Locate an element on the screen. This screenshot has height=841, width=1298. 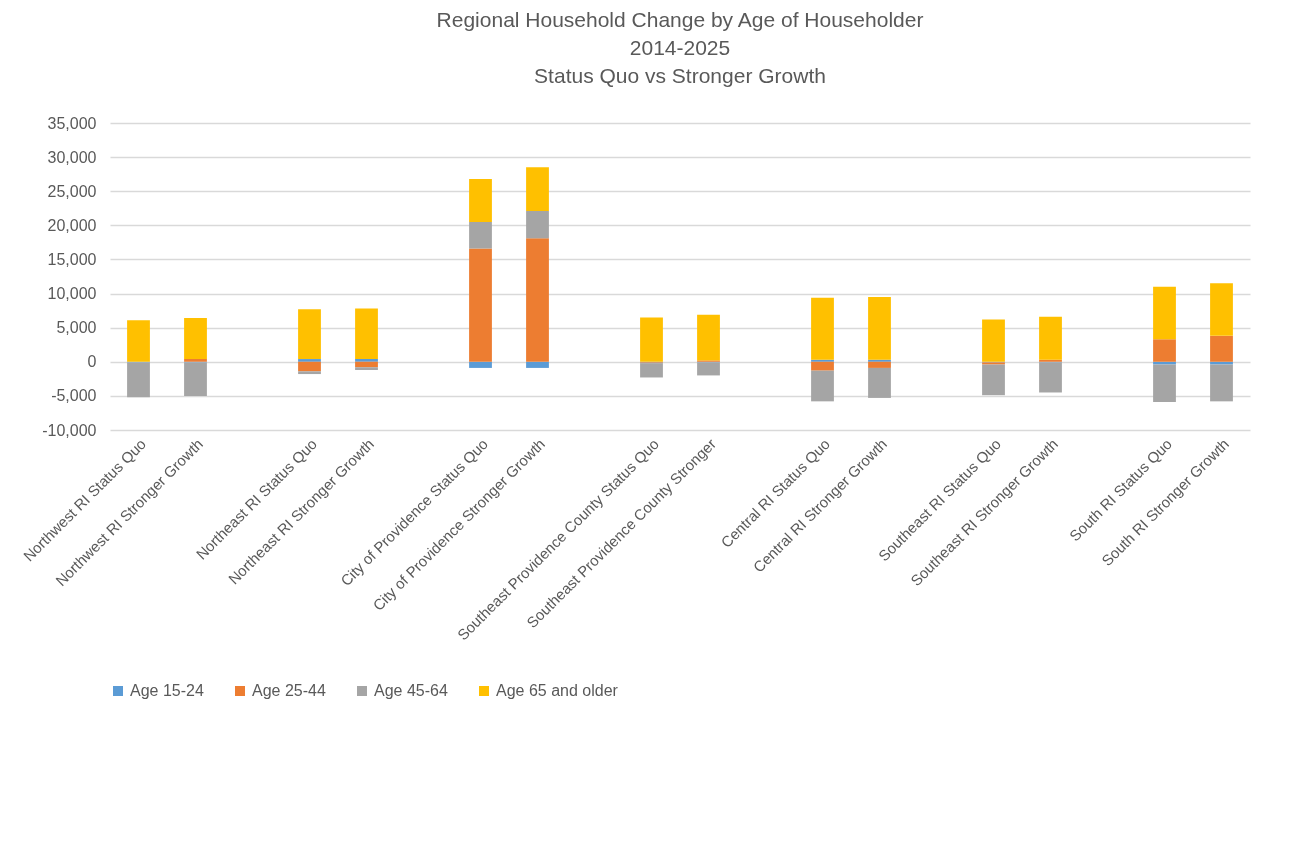
y-tick-label: -5,000 is located at coordinates (74, 396).